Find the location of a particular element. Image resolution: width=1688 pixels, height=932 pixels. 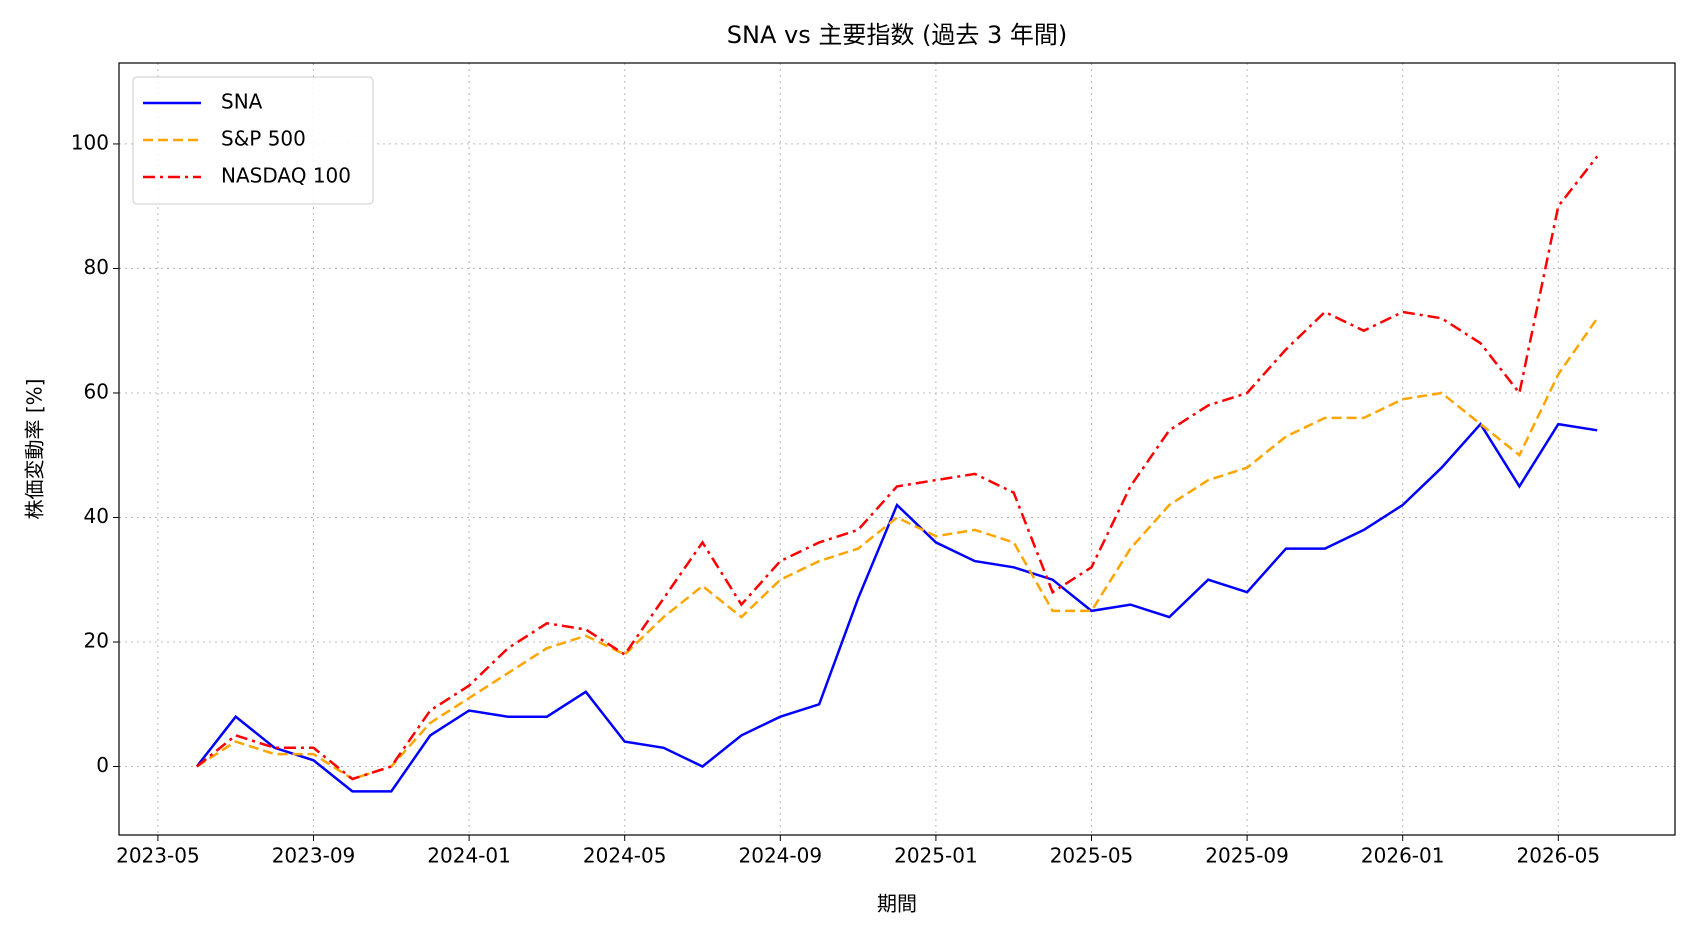

x-tick-label: 2026-01 is located at coordinates (1403, 856).